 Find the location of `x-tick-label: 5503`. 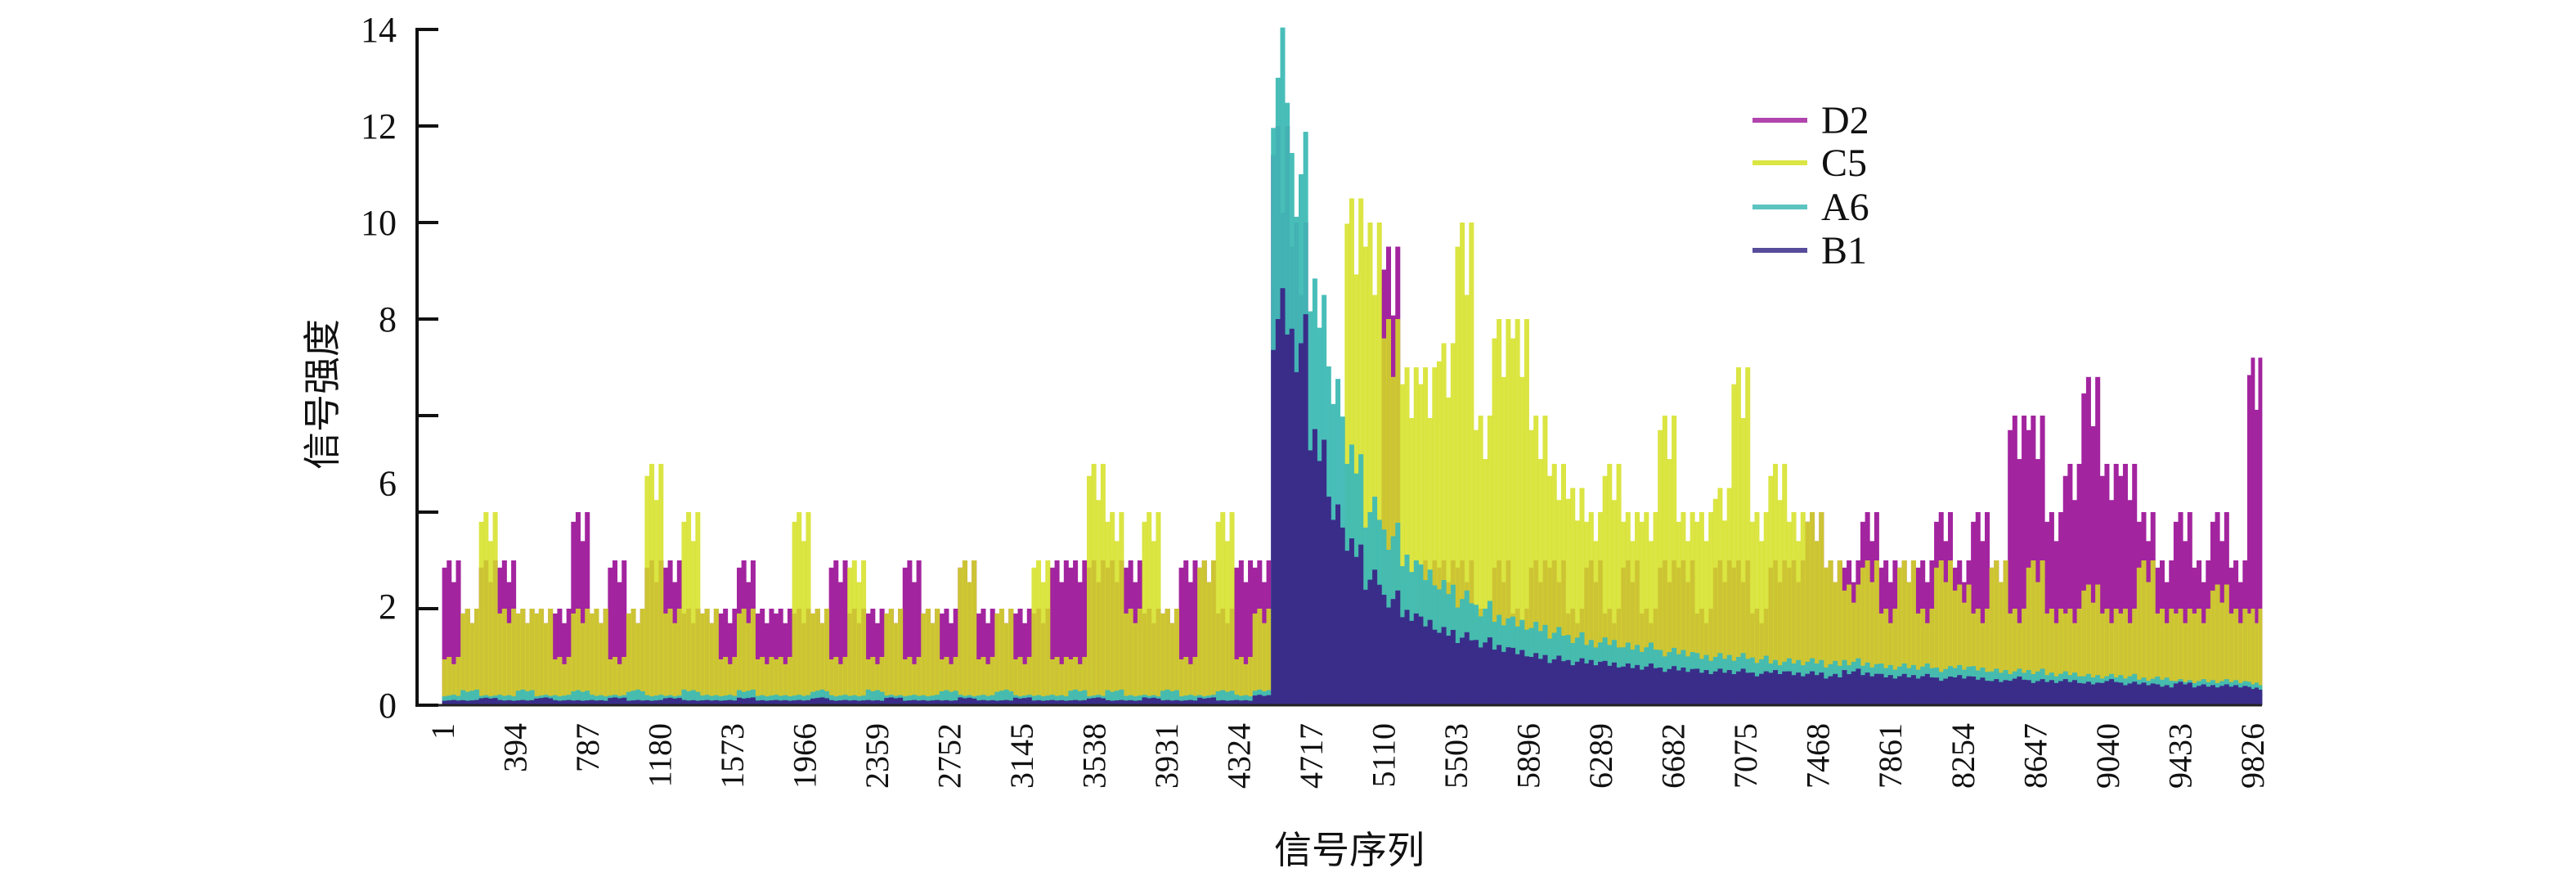

x-tick-label: 5503 is located at coordinates (1456, 756).